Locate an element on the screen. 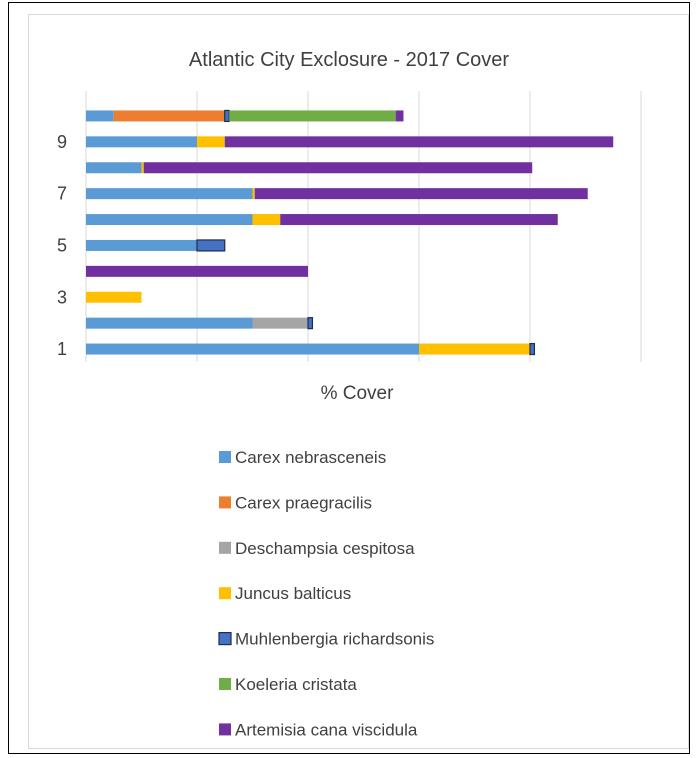 This screenshot has height=758, width=697. bar-segment-cat6-series7 is located at coordinates (419, 220).